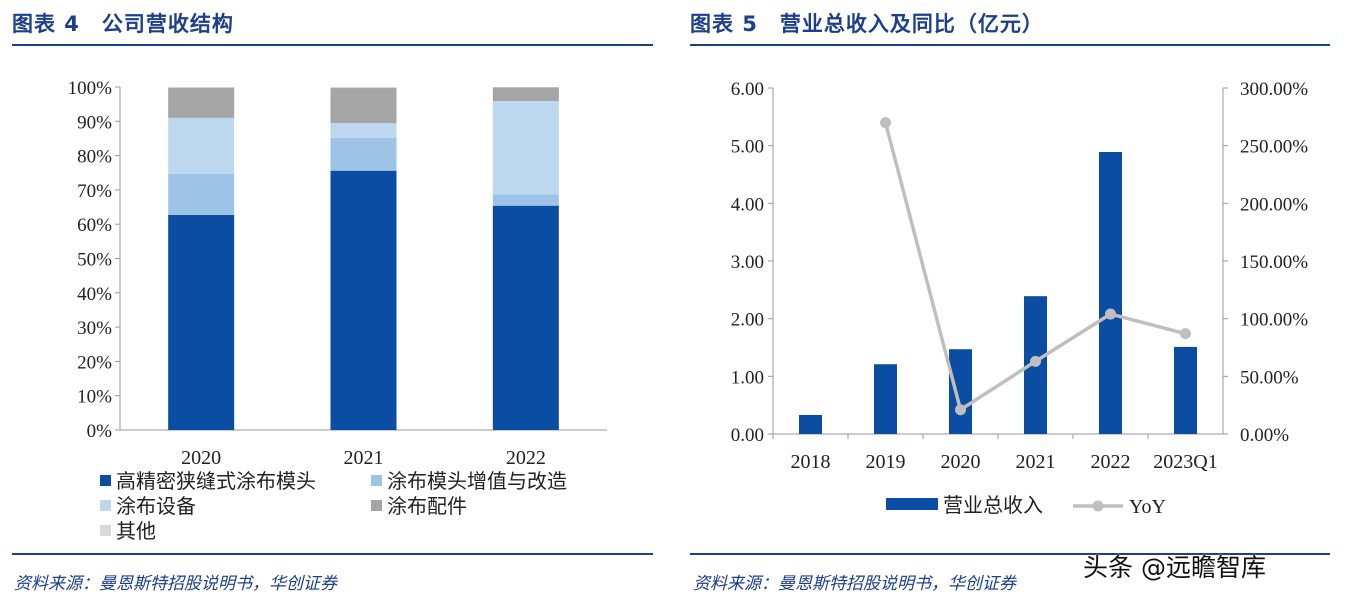 The width and height of the screenshot is (1347, 601). What do you see at coordinates (1185, 462) in the screenshot?
I see `x-tick-label: 2023Q1` at bounding box center [1185, 462].